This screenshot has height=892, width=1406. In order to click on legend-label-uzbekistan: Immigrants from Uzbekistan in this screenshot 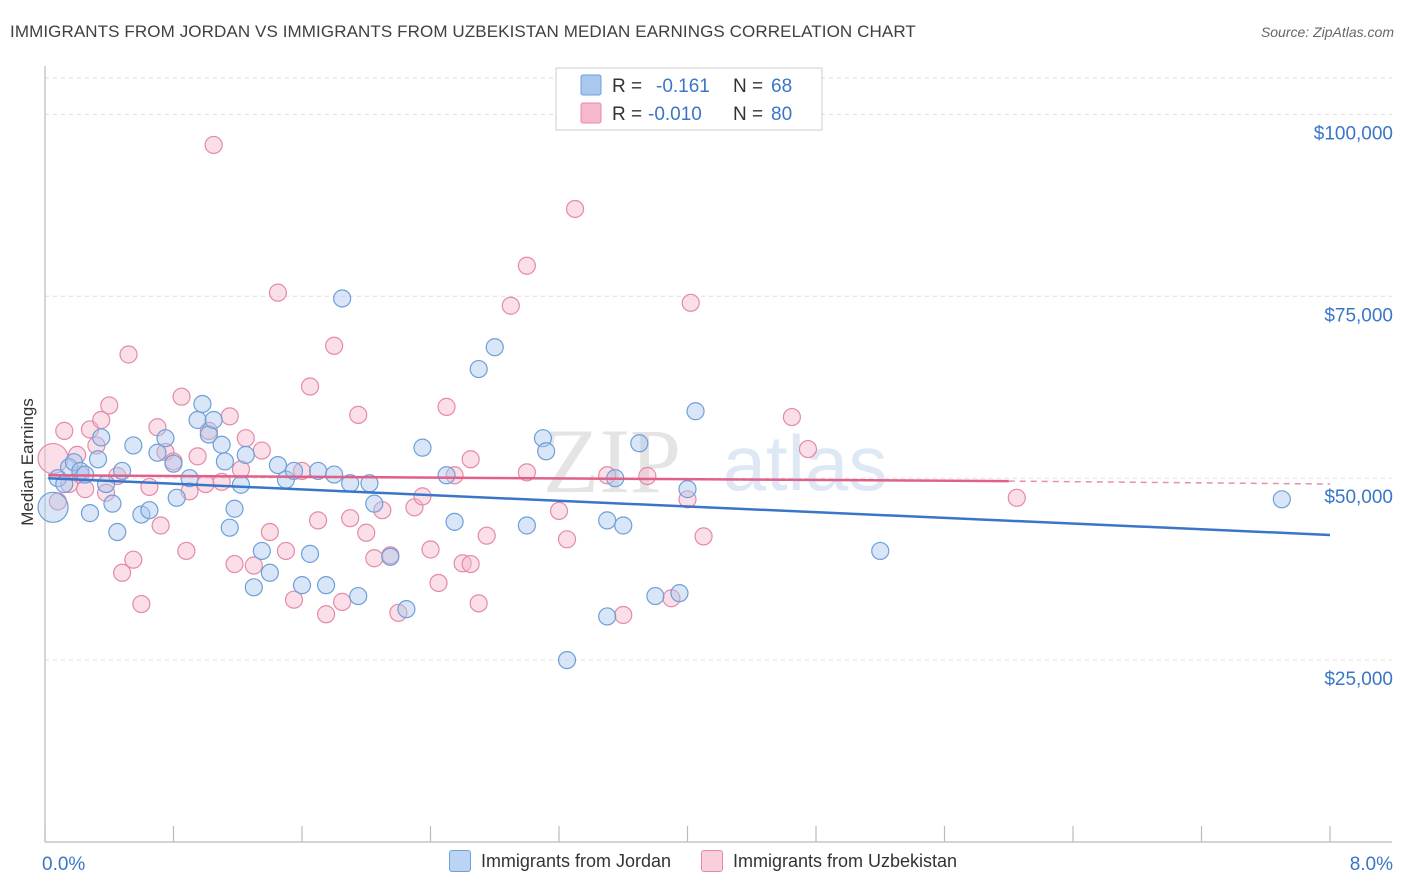, I will do `click(845, 860)`.